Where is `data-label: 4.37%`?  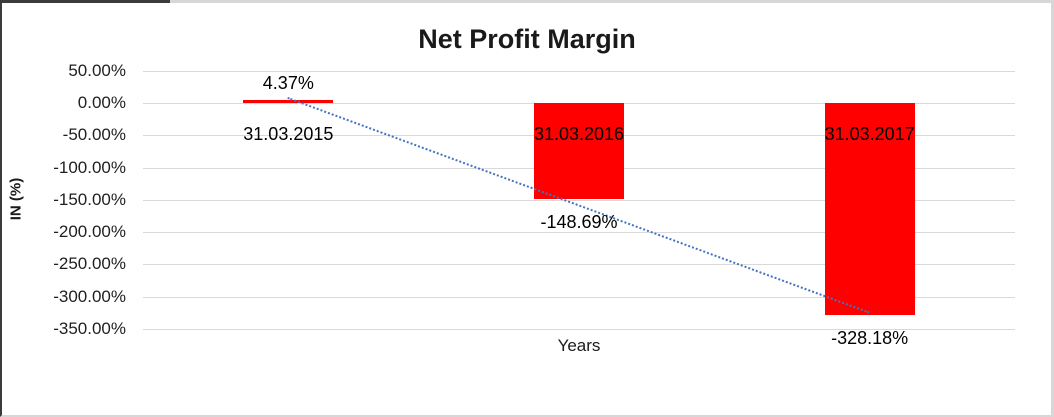 data-label: 4.37% is located at coordinates (288, 83).